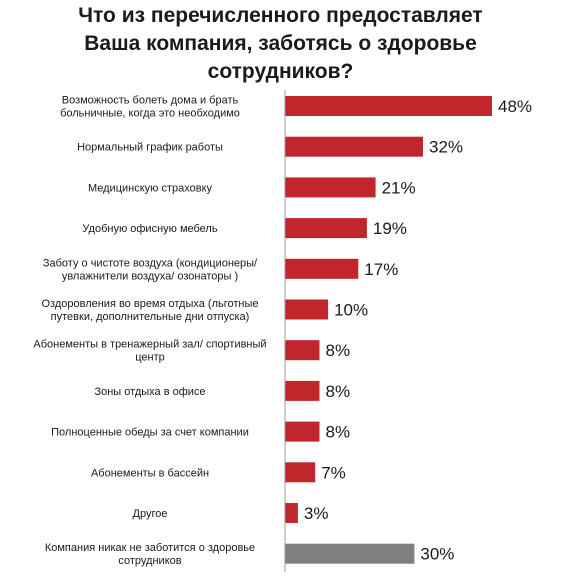 The width and height of the screenshot is (561, 579). I want to click on category-label-line: Заботу о чистоте воздуха (кондиционеры/, so click(150, 263).